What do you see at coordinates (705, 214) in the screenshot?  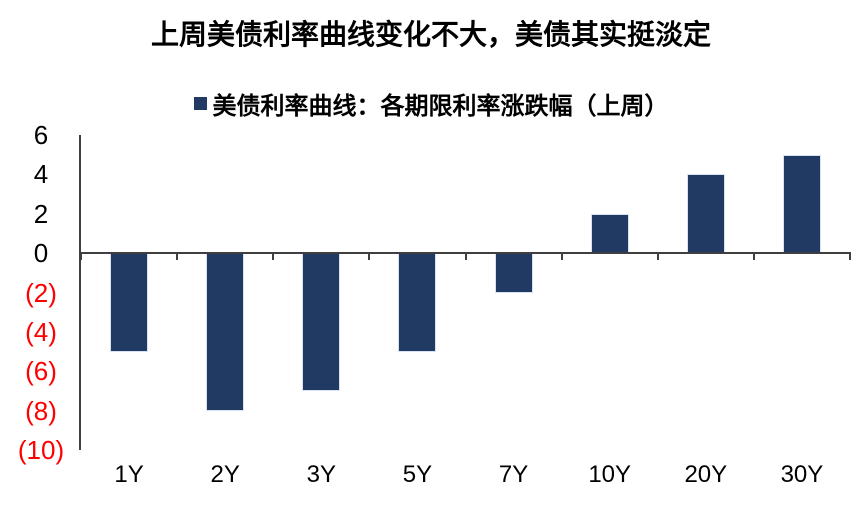 I see `bar-20Y` at bounding box center [705, 214].